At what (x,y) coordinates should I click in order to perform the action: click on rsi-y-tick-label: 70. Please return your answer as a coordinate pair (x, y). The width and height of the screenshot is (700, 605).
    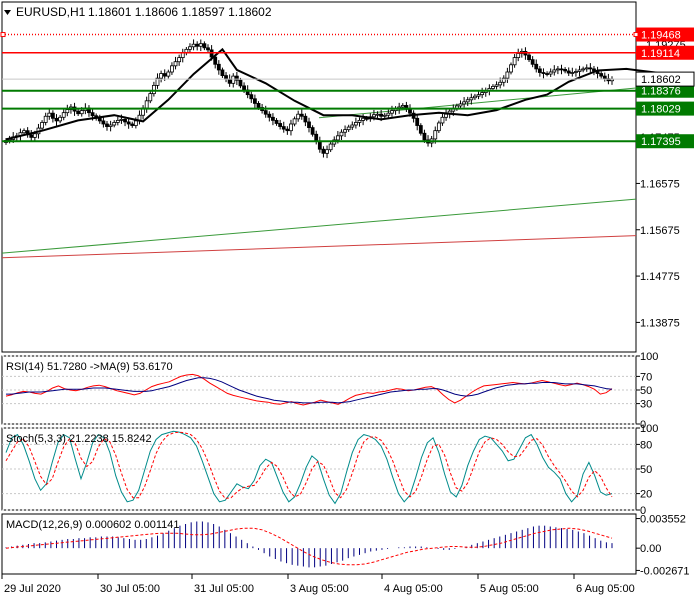
    Looking at the image, I should click on (646, 377).